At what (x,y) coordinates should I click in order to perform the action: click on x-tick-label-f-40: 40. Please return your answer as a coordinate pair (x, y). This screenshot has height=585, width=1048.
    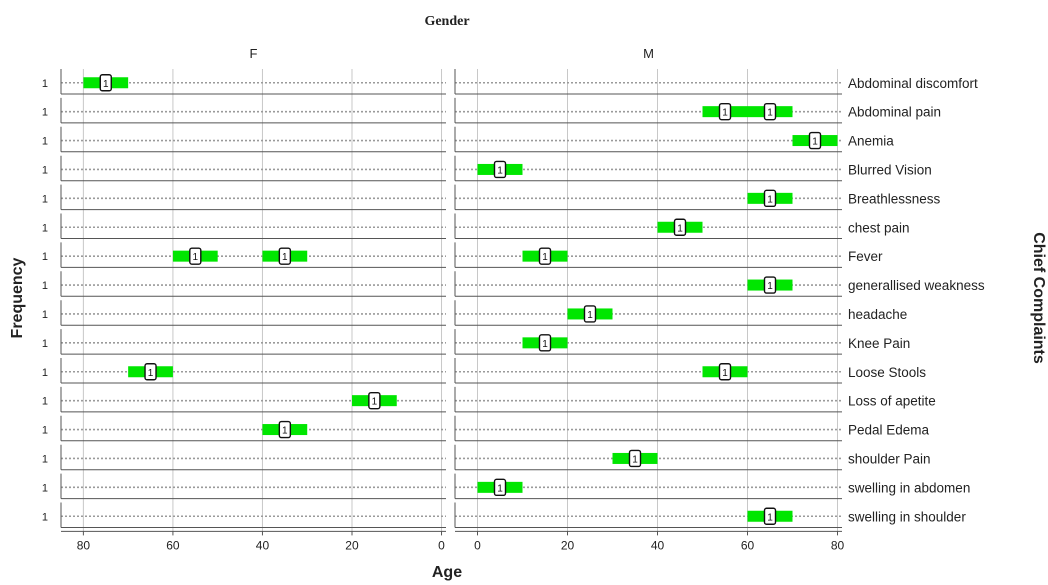
    Looking at the image, I should click on (263, 545).